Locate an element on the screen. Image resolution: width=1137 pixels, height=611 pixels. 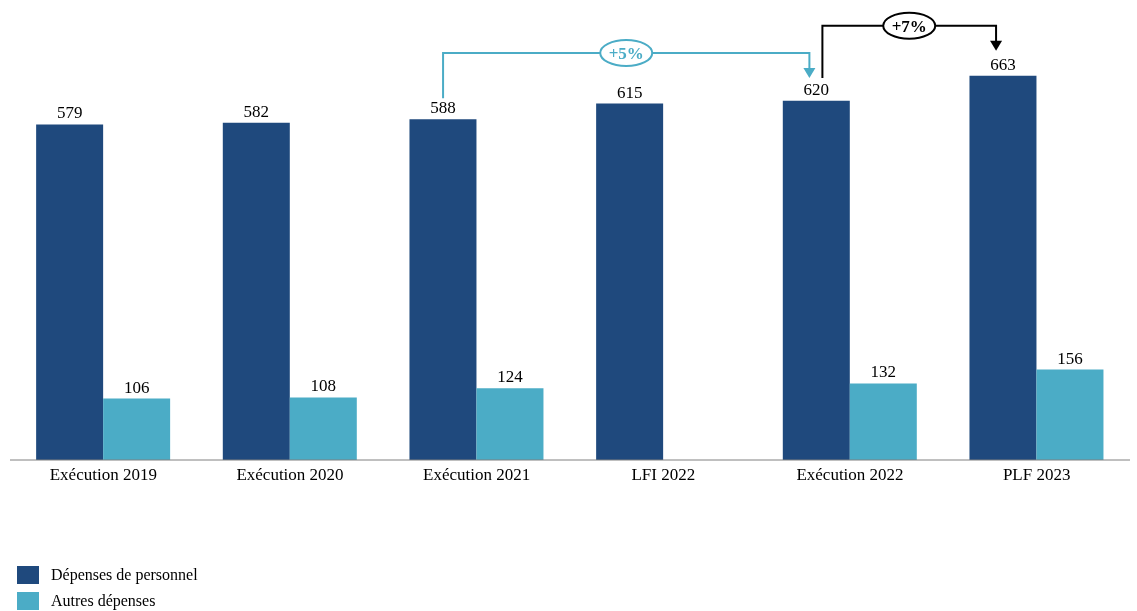
legend-label: Autres dépenses is located at coordinates (103, 601).